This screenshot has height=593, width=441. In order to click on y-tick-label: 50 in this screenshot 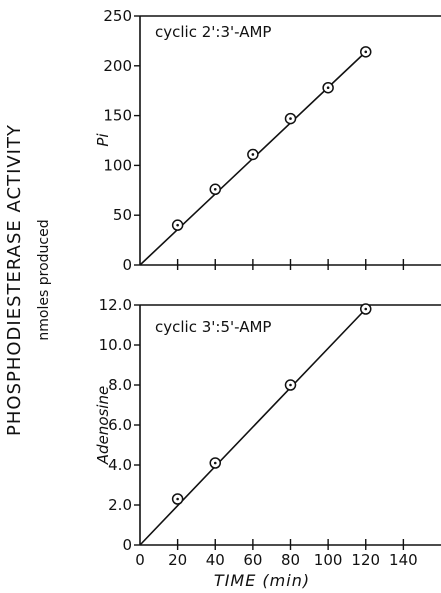, I will do `click(122, 215)`.